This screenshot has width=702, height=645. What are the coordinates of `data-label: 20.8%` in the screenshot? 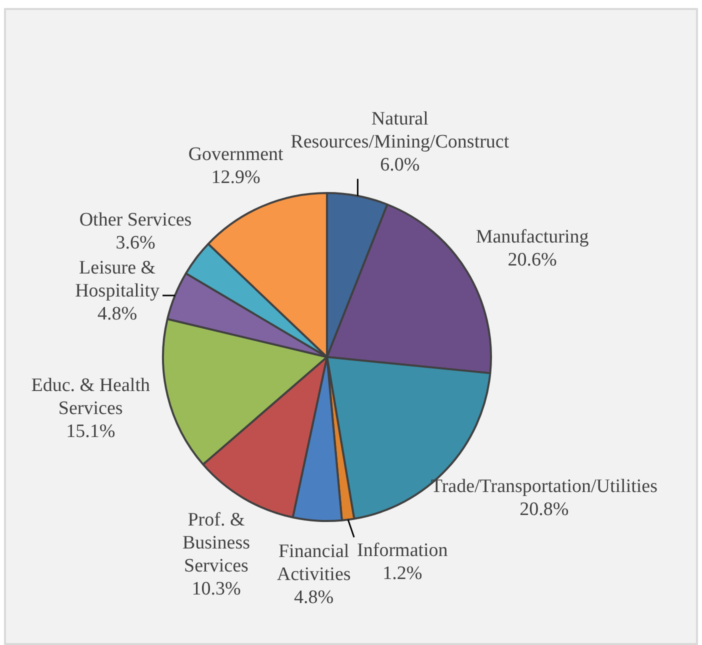 It's located at (544, 509).